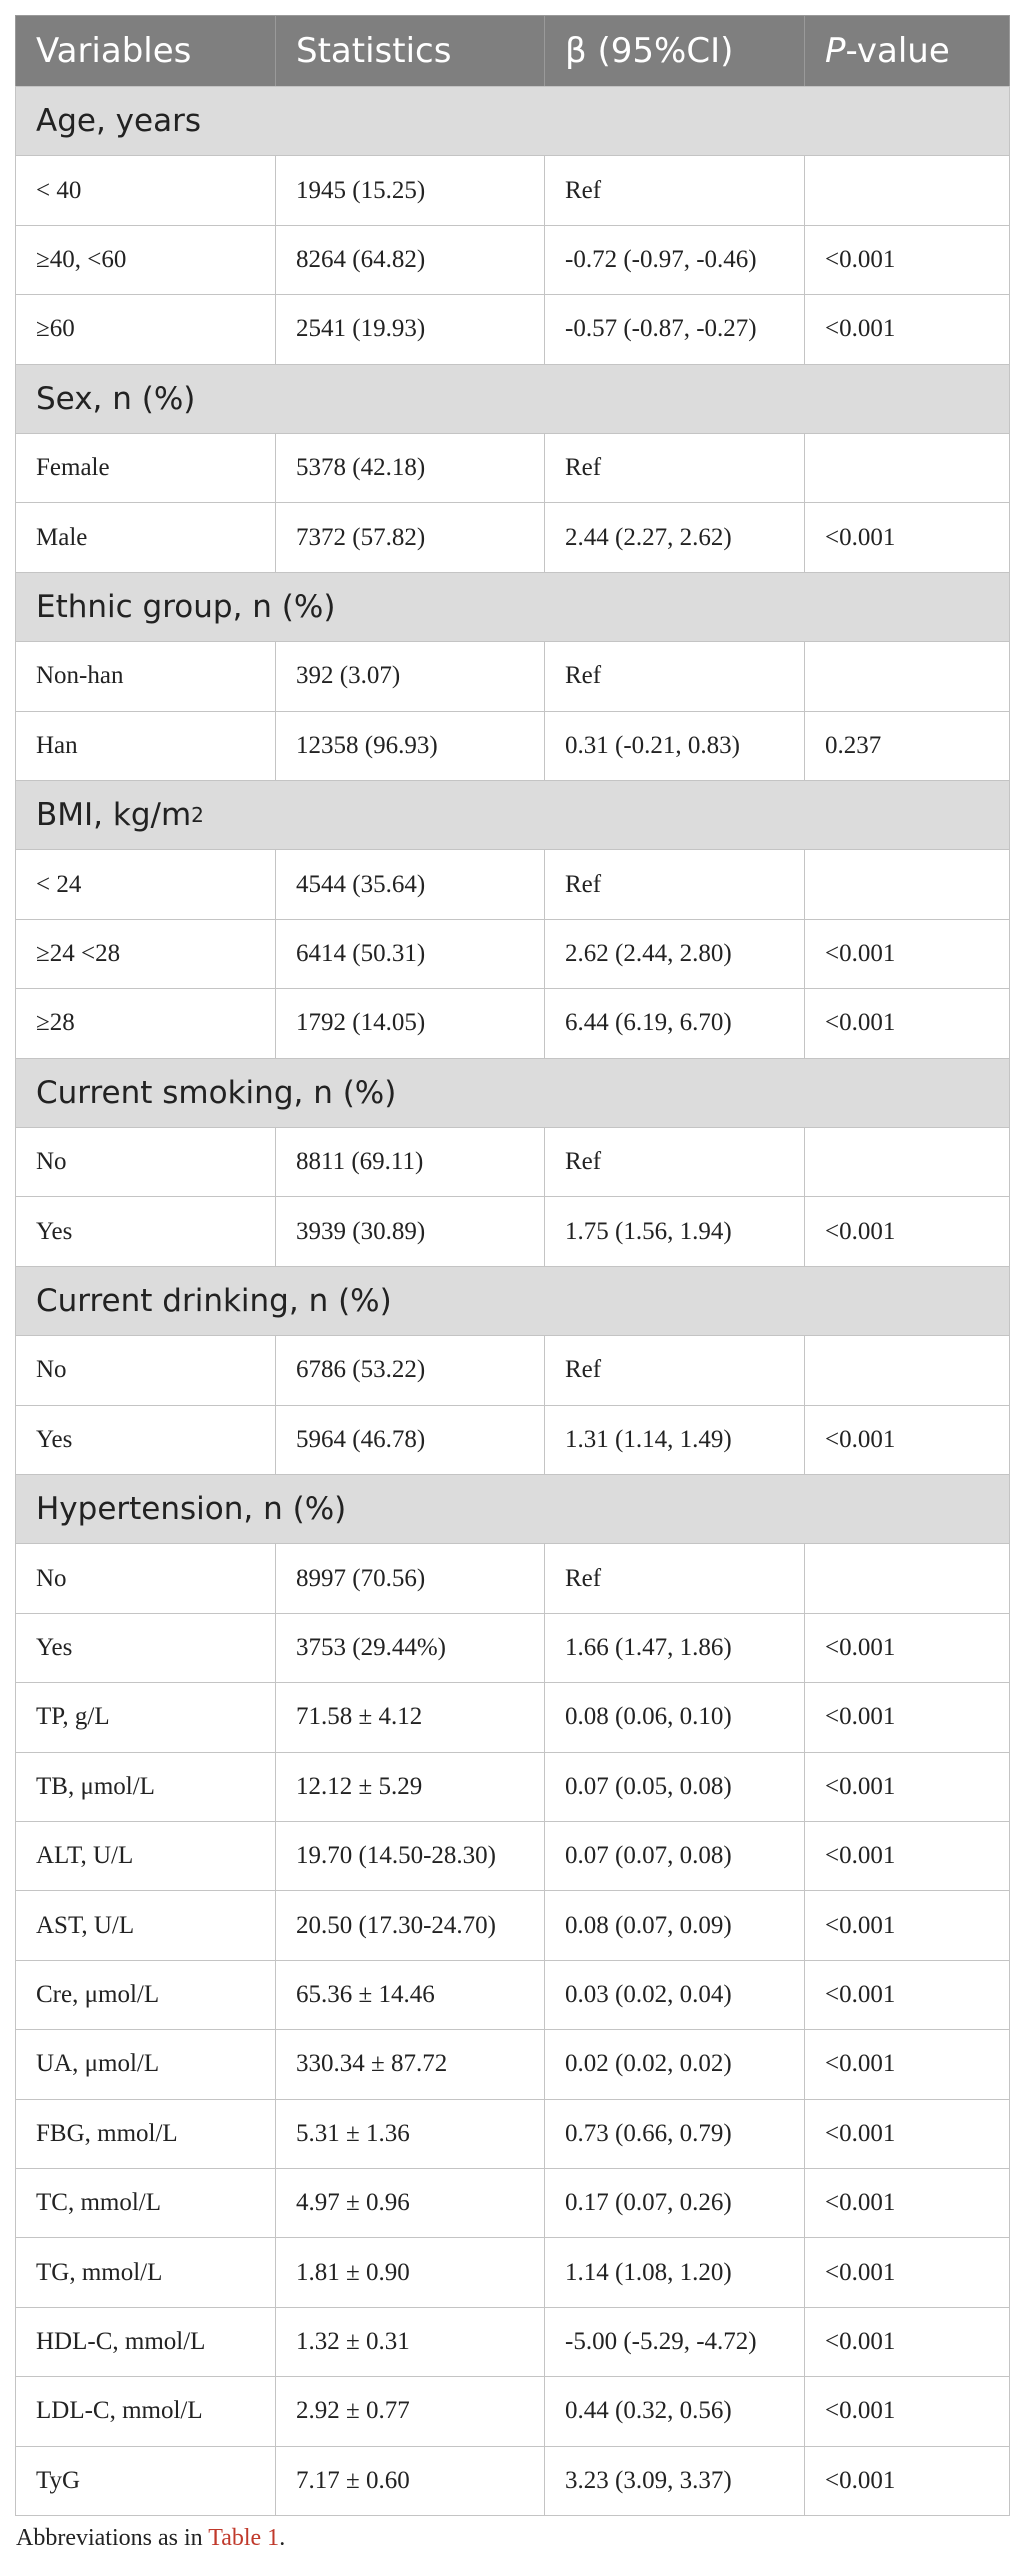 The height and width of the screenshot is (2567, 1026). Describe the element at coordinates (145, 51) in the screenshot. I see `header-cell: Variables` at that location.